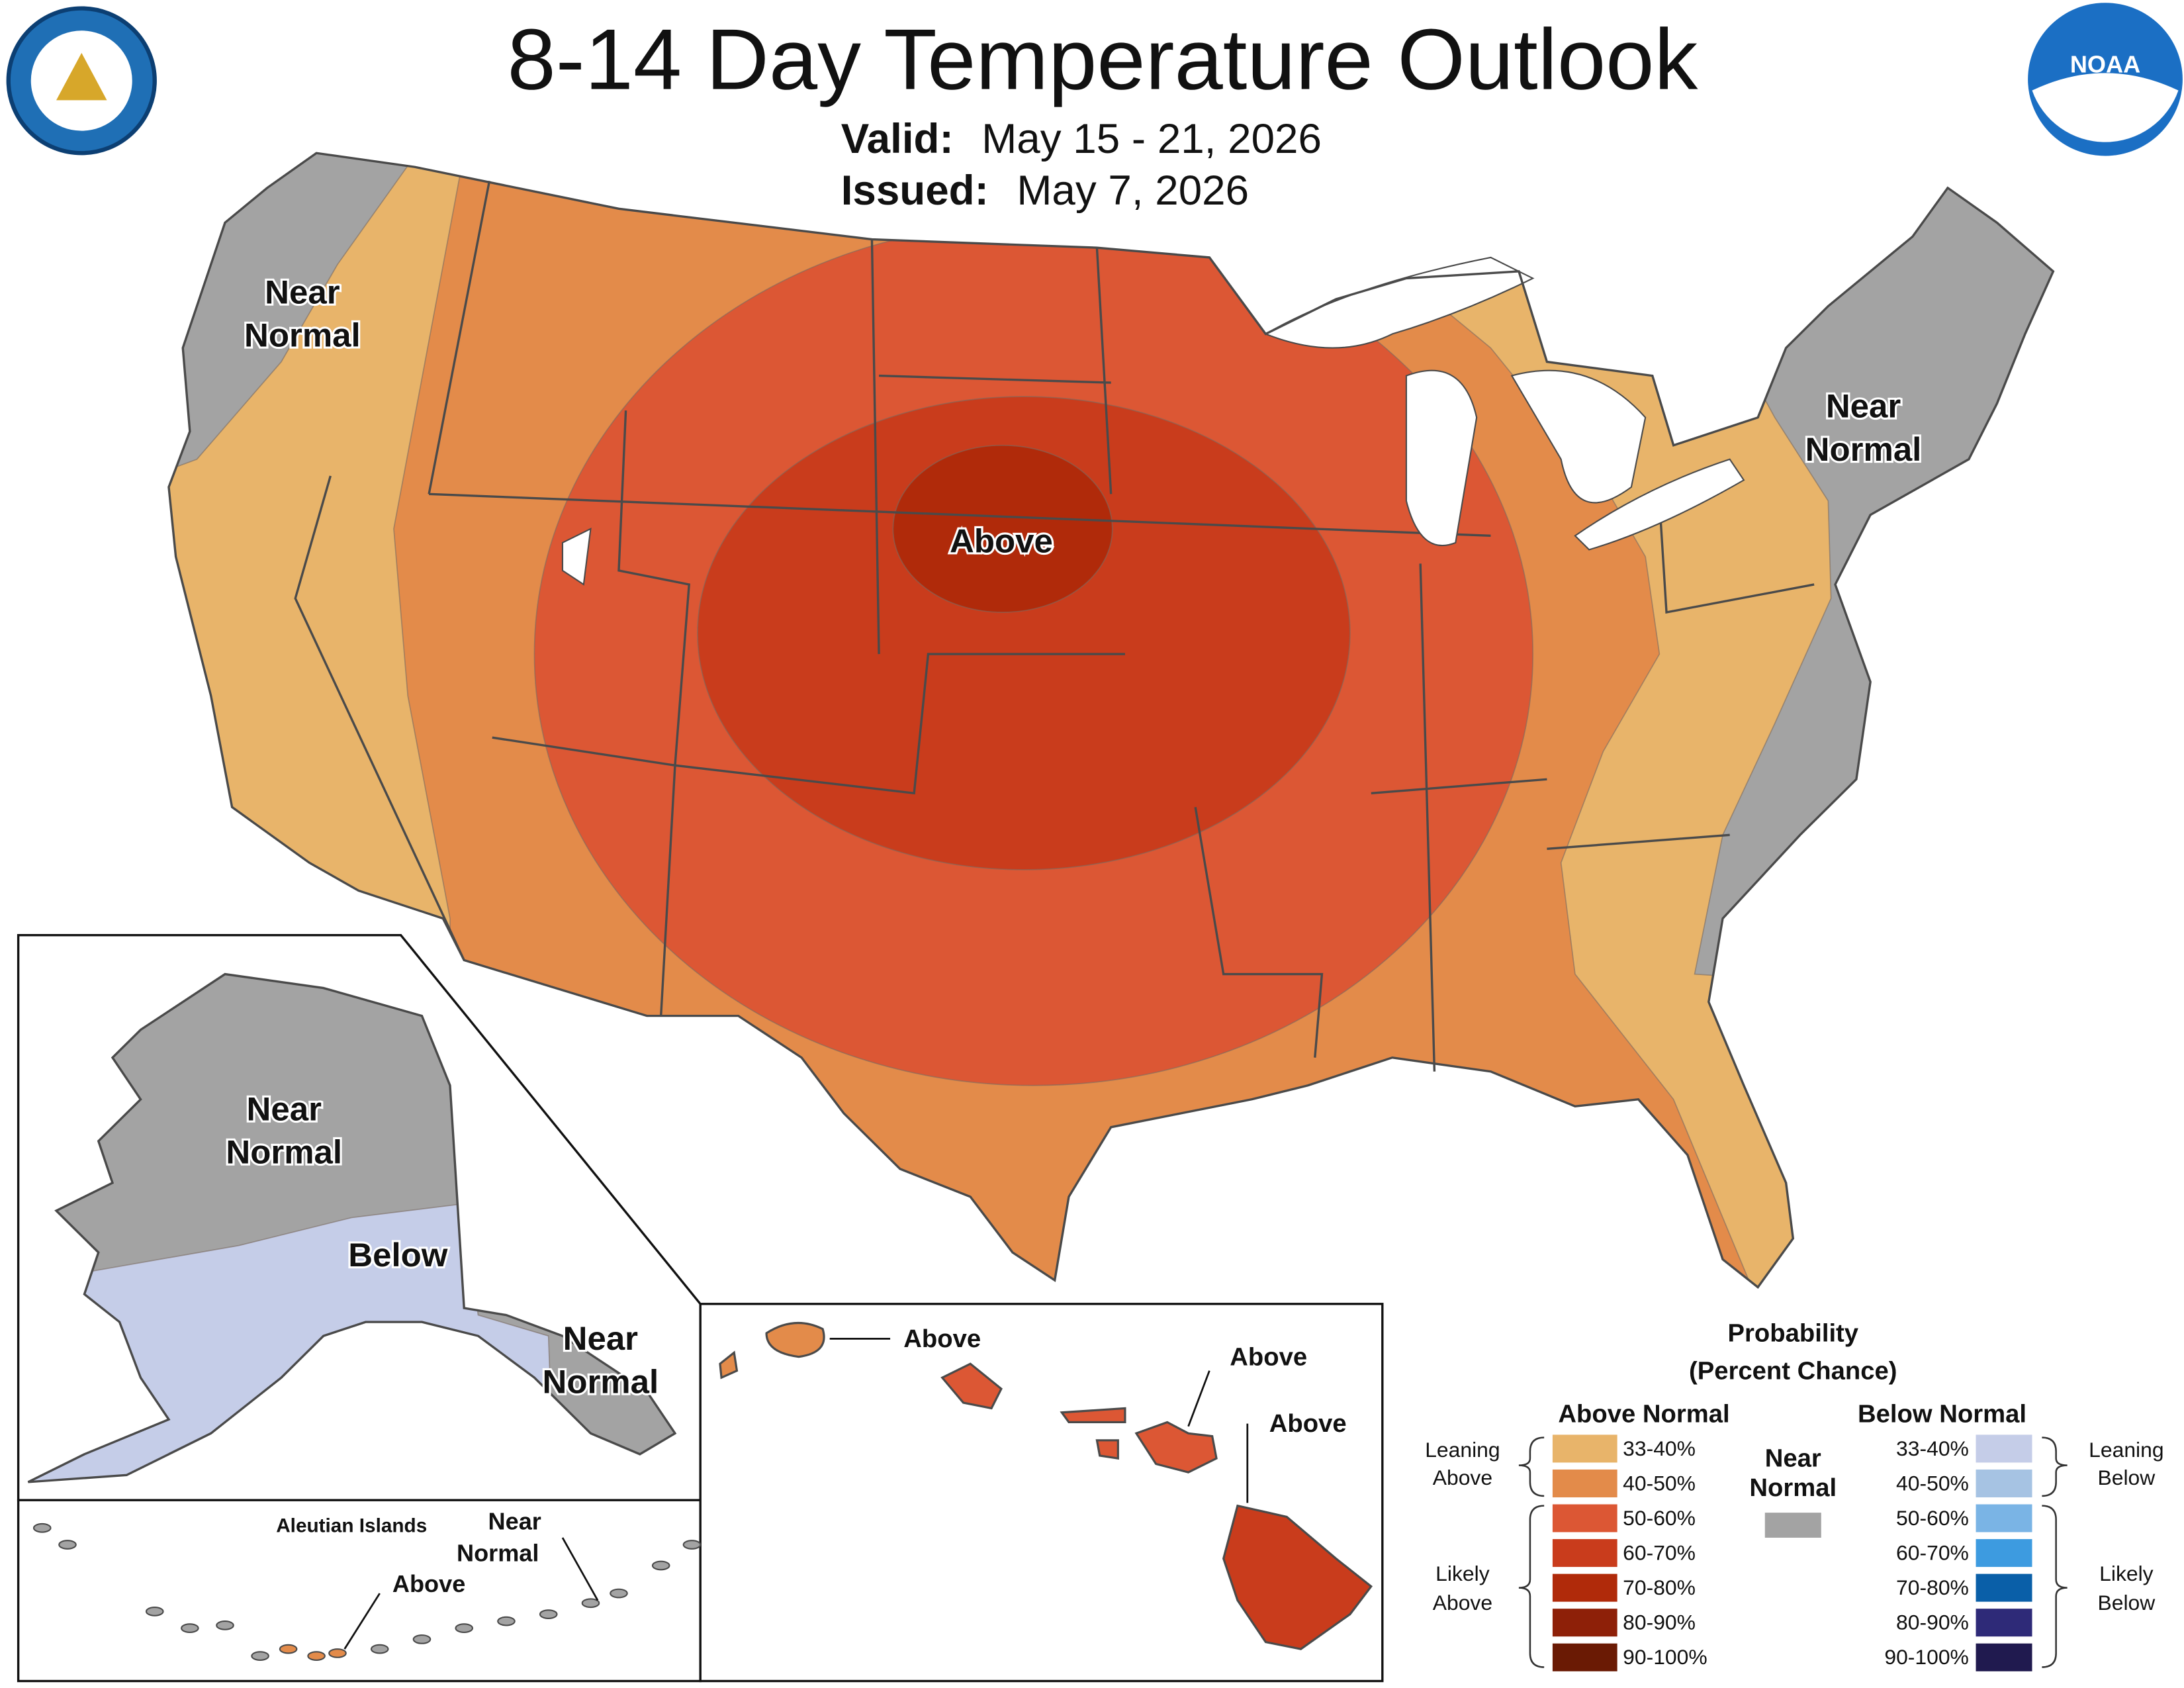 The width and height of the screenshot is (2184, 1688). I want to click on leader-lines, so click(471, 1593).